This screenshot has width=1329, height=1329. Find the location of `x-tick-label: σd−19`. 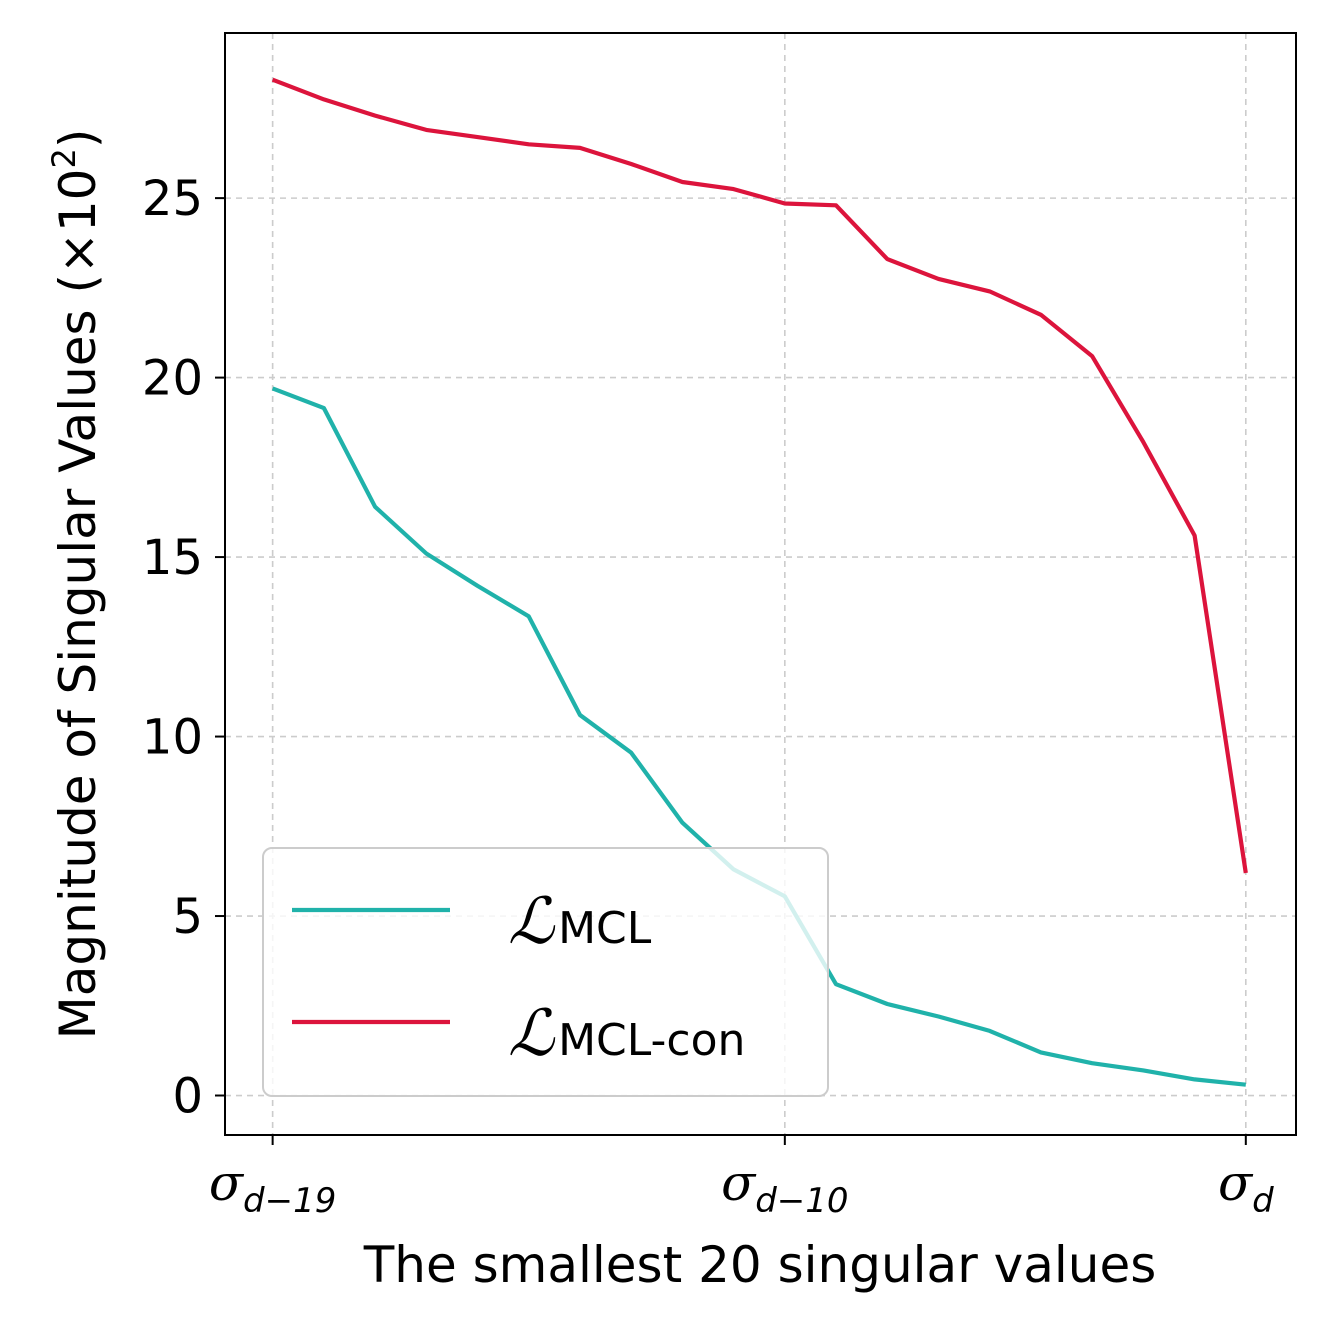

x-tick-label: σd−19 is located at coordinates (272, 1187).